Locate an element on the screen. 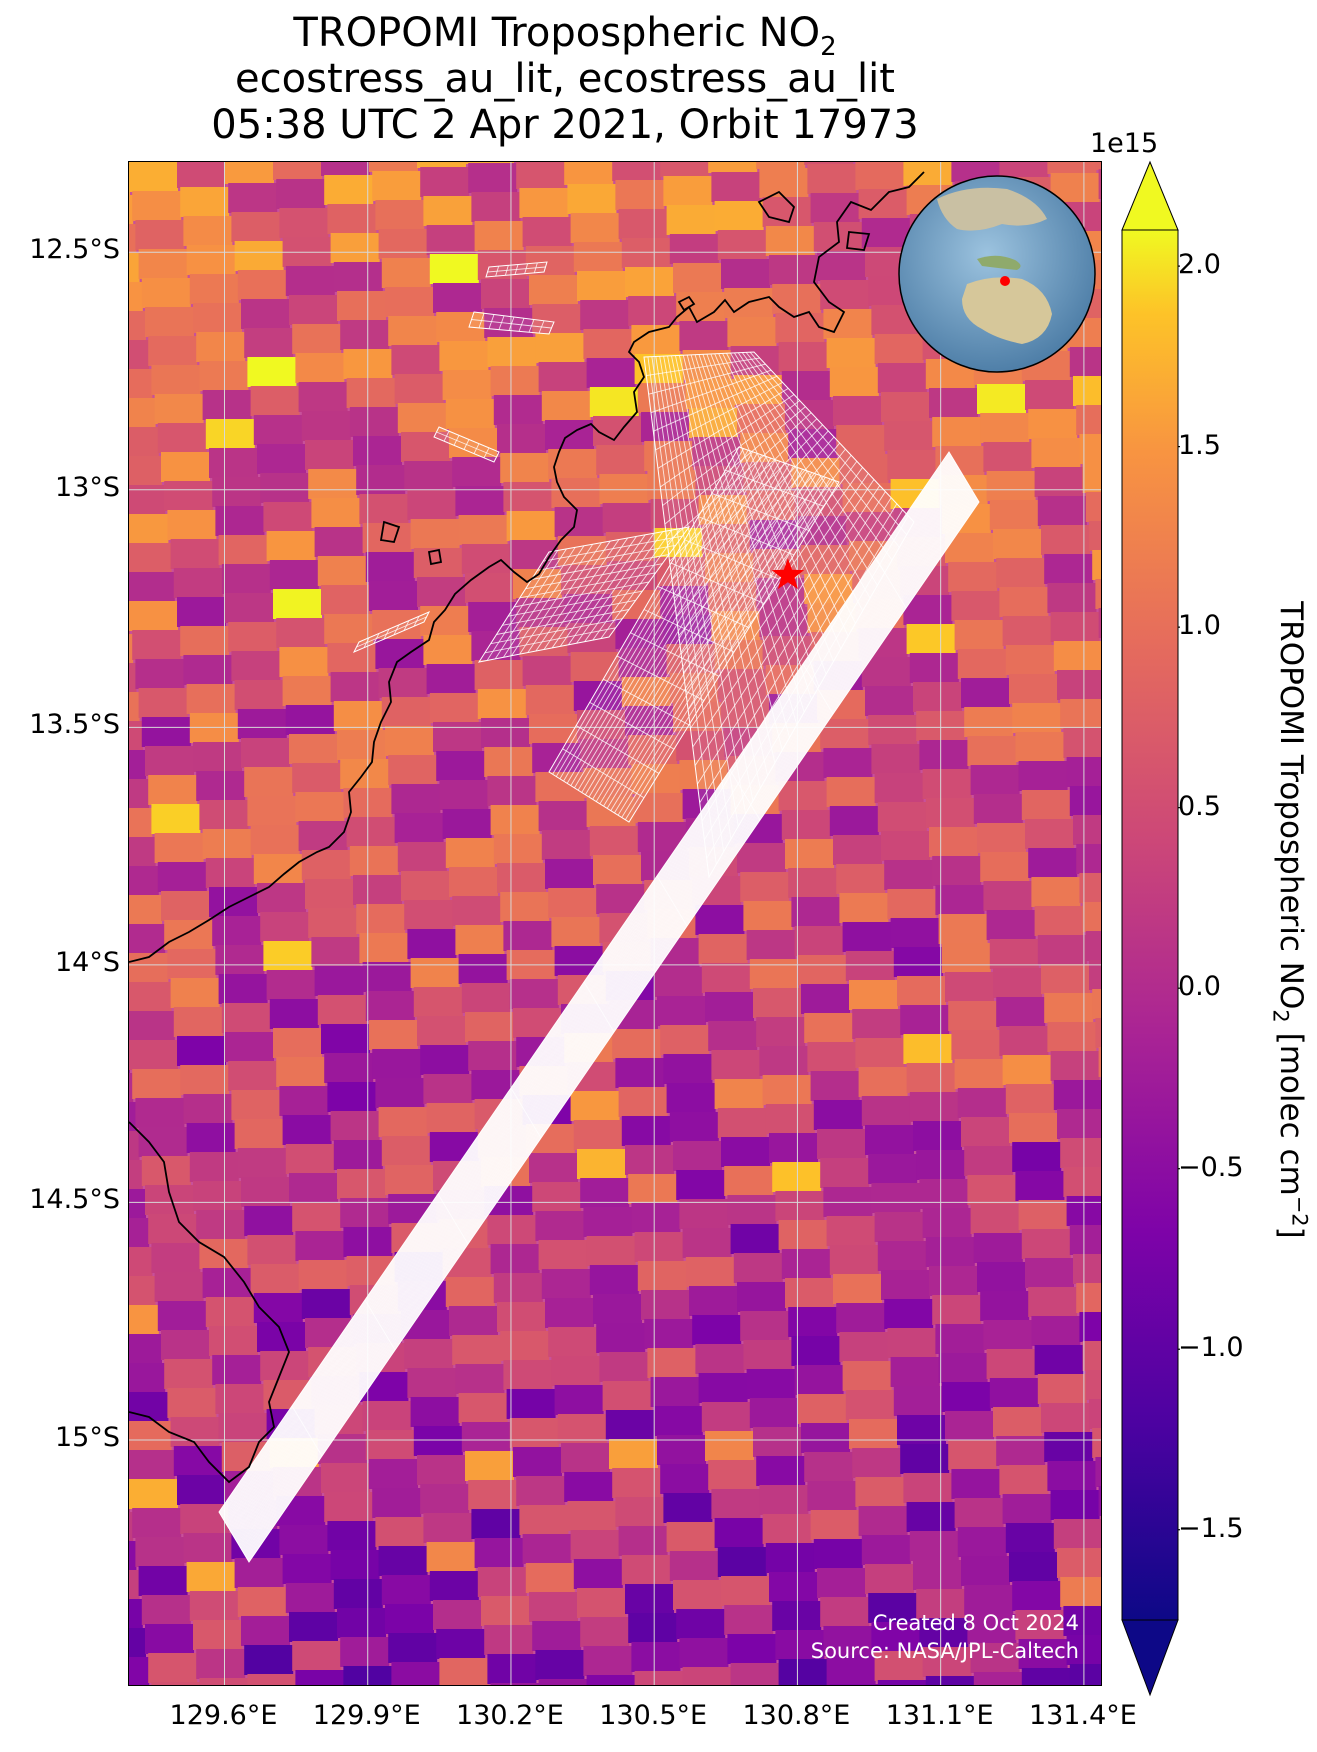 The height and width of the screenshot is (1752, 1317). footprint-swath is located at coordinates (694, 634).